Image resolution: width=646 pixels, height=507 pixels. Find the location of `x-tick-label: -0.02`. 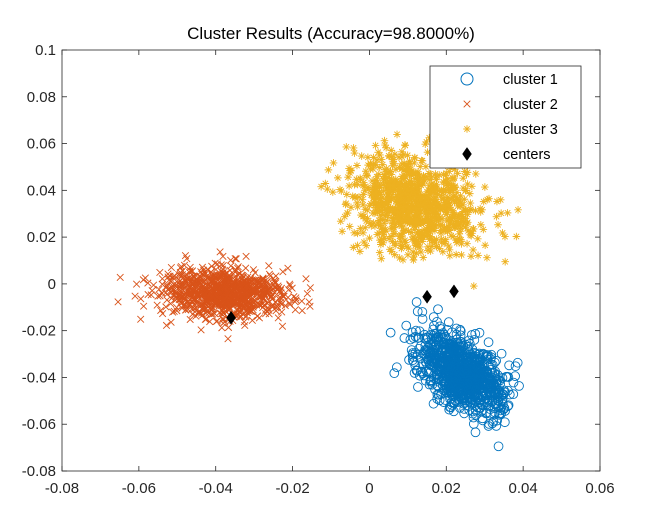

x-tick-label: -0.02 is located at coordinates (292, 488).